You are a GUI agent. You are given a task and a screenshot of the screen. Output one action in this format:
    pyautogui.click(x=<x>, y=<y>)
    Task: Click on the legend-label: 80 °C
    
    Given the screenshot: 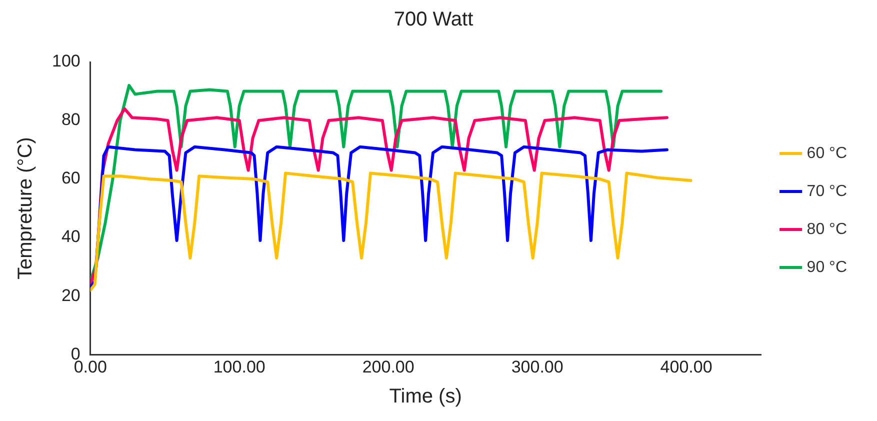 What is the action you would take?
    pyautogui.click(x=827, y=229)
    